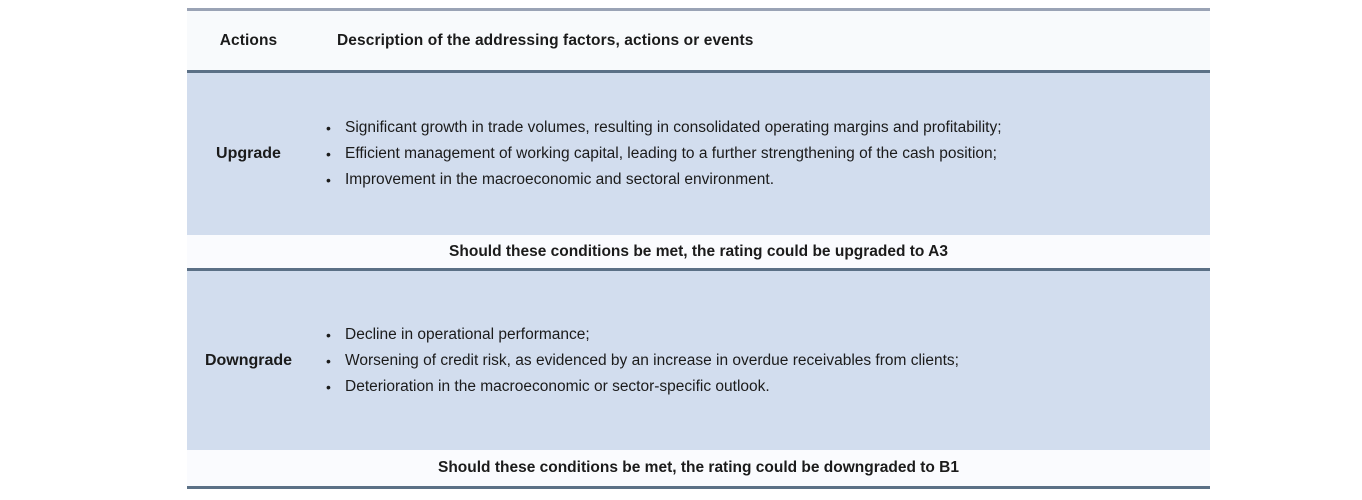 The image size is (1362, 500). Describe the element at coordinates (467, 334) in the screenshot. I see `bullet-text: Decline in operational performance;` at that location.